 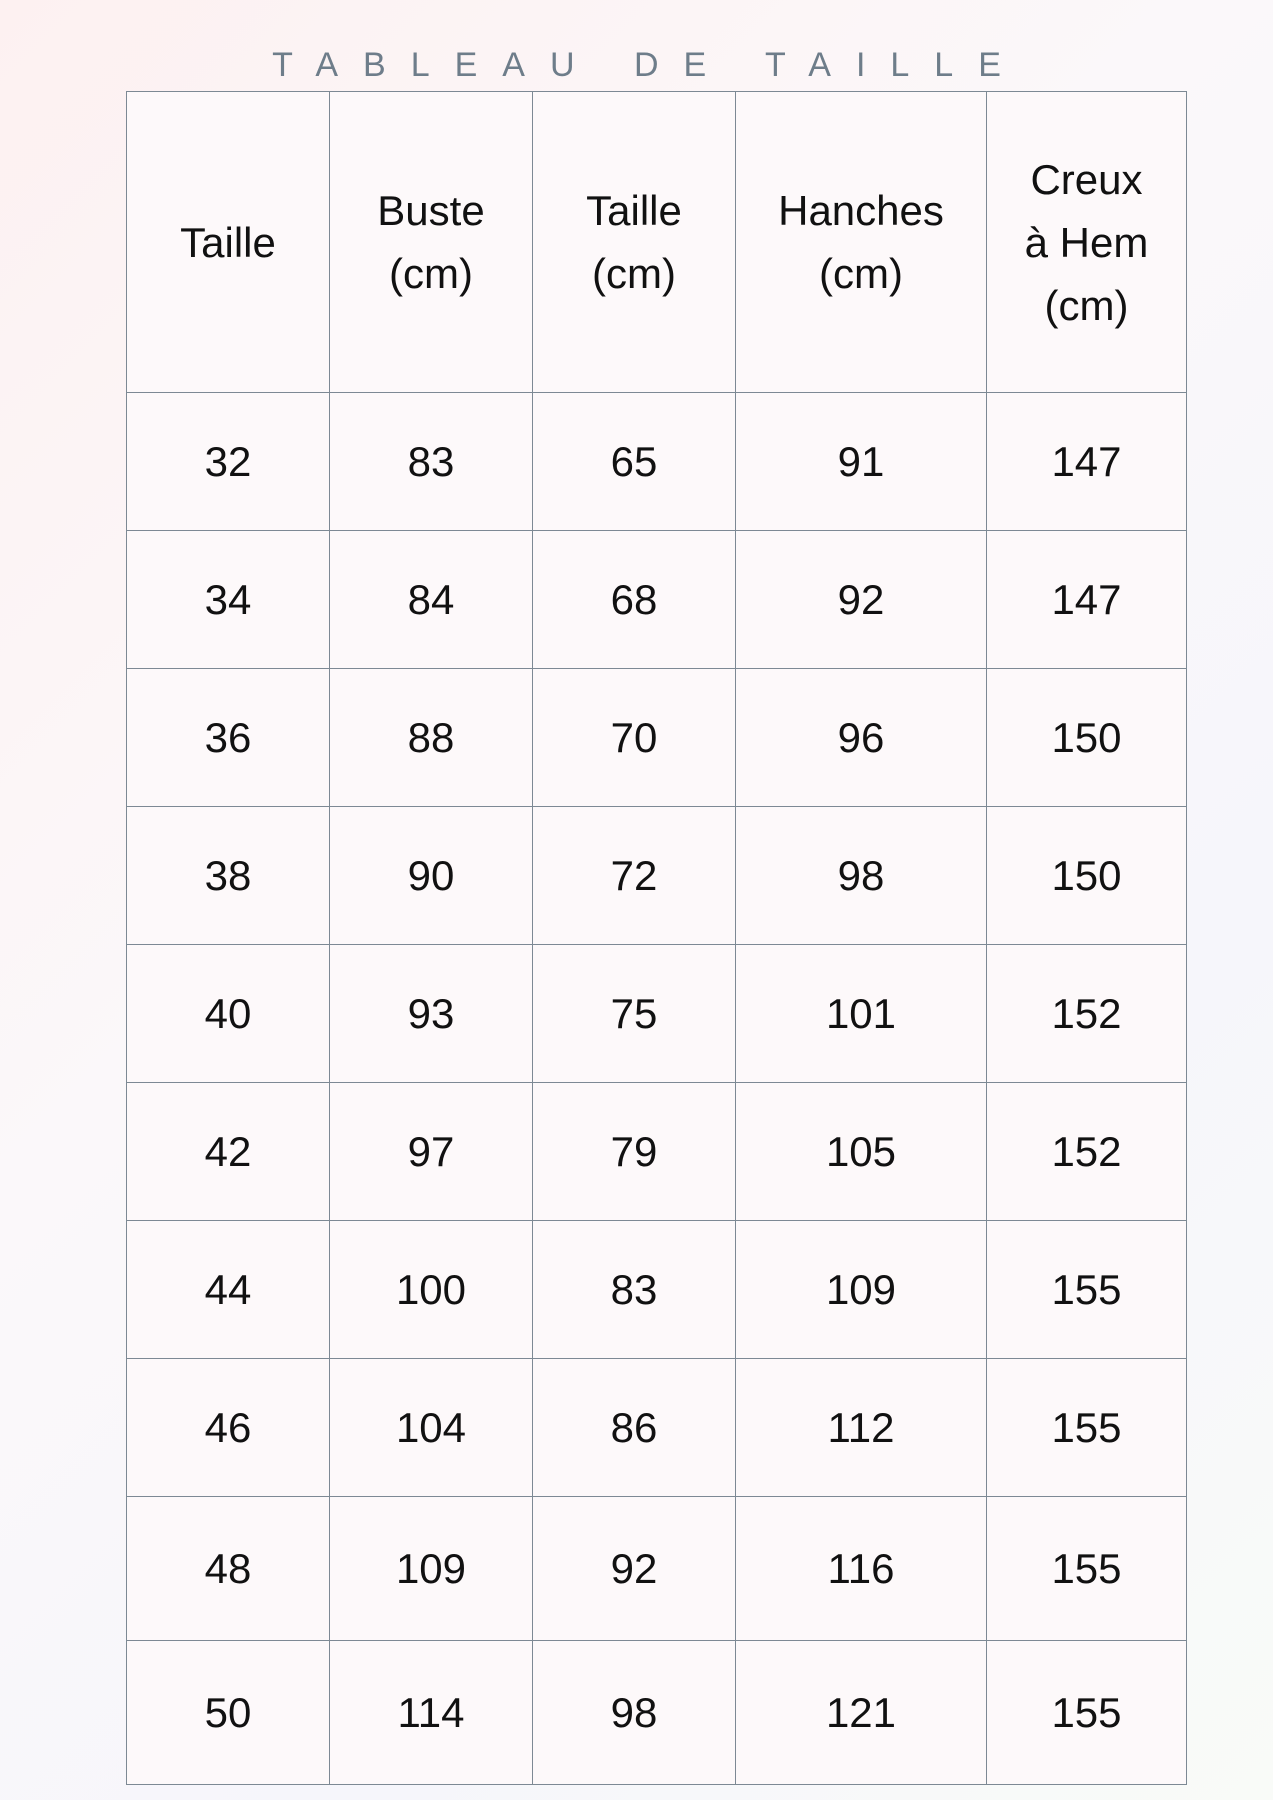 I want to click on column-header: Taille (cm), so click(x=634, y=242).